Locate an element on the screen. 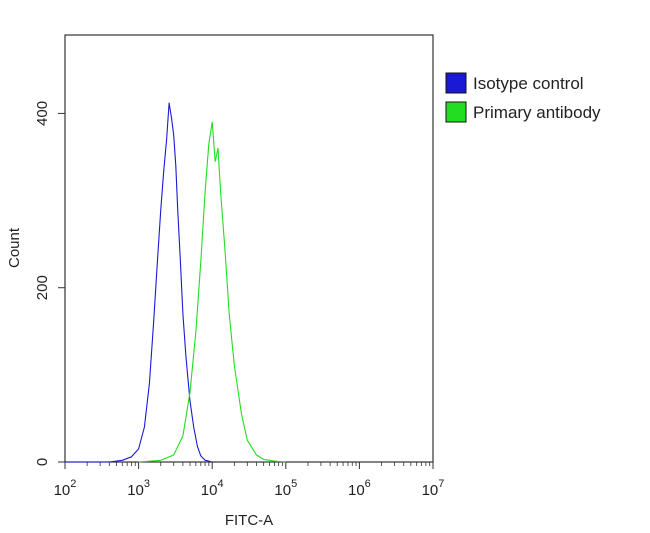 The width and height of the screenshot is (650, 533). y-tick-label: 400 is located at coordinates (42, 113).